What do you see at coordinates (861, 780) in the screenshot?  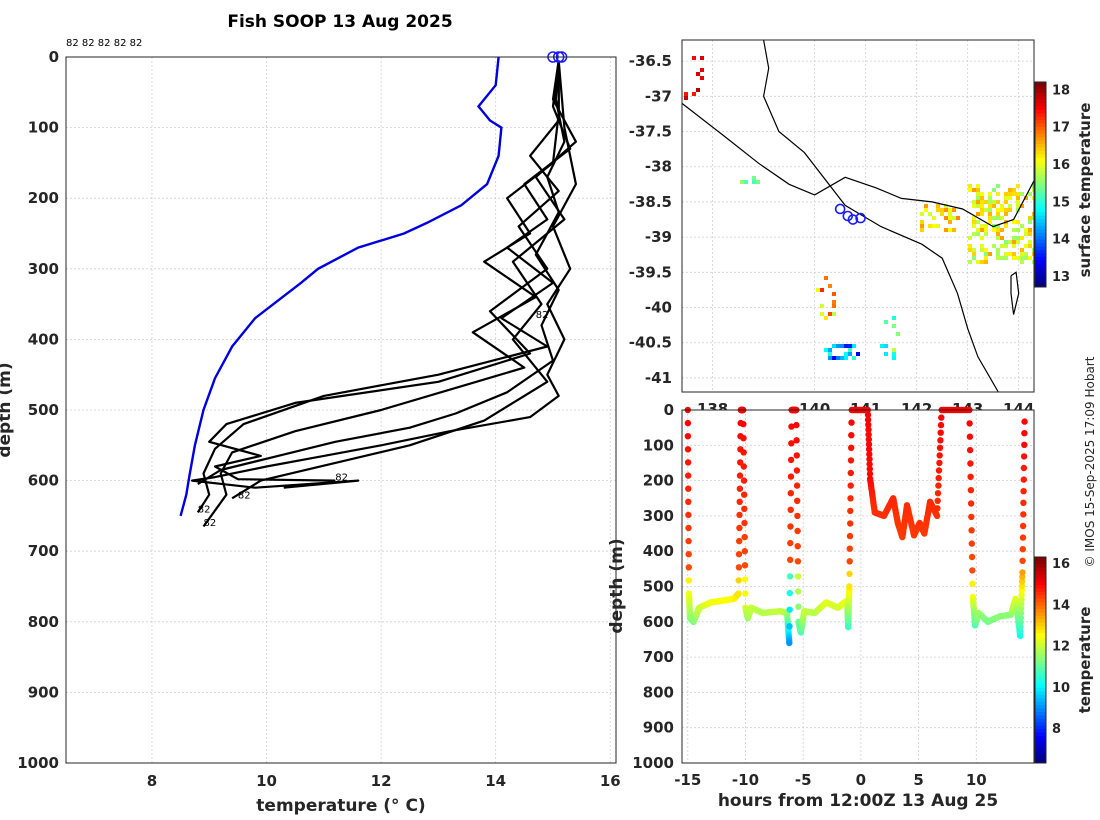 I see `section-x-tick-label: 0` at bounding box center [861, 780].